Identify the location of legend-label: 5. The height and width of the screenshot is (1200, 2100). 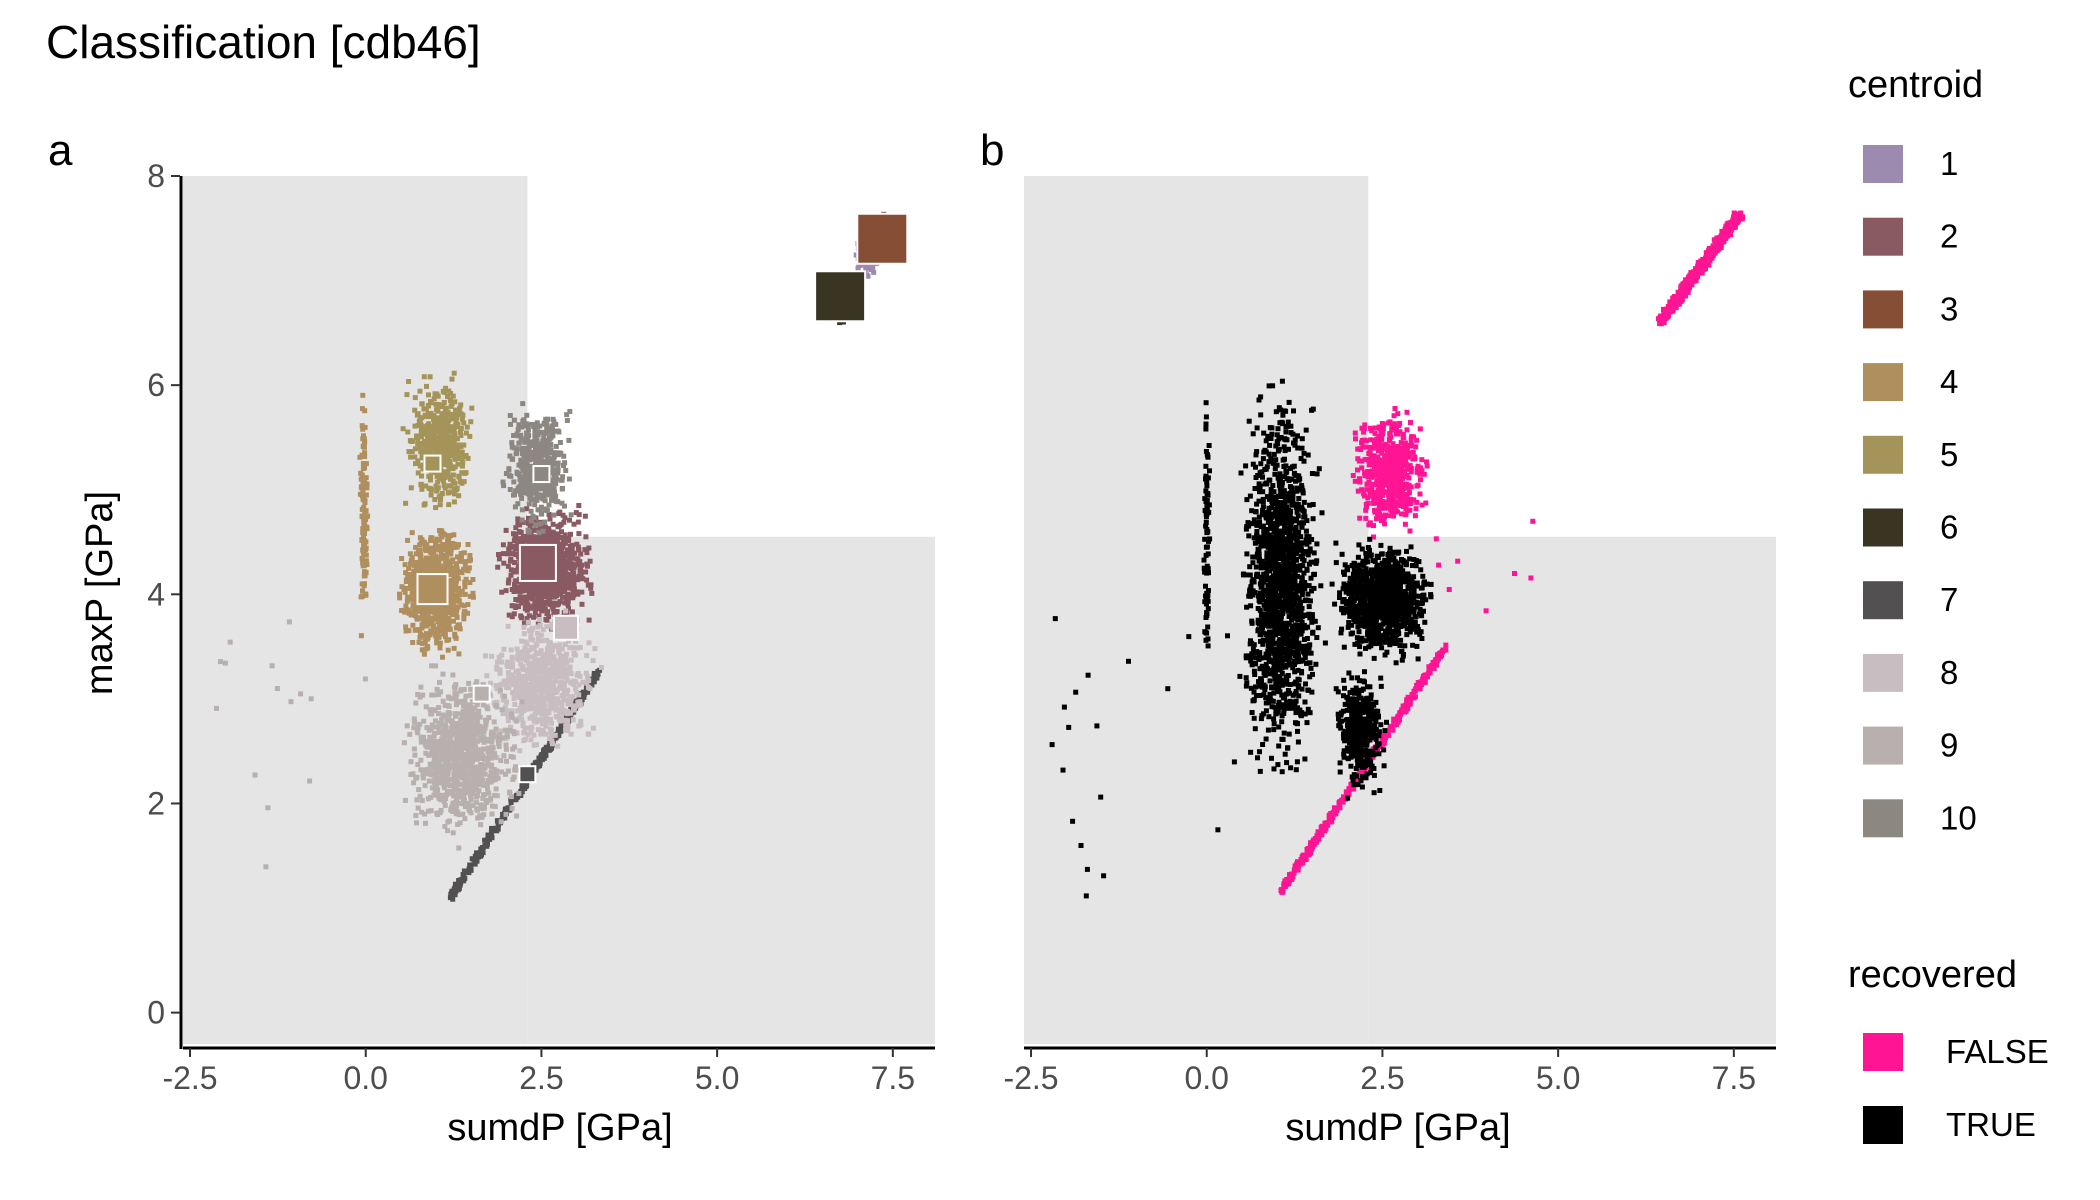
(1949, 454).